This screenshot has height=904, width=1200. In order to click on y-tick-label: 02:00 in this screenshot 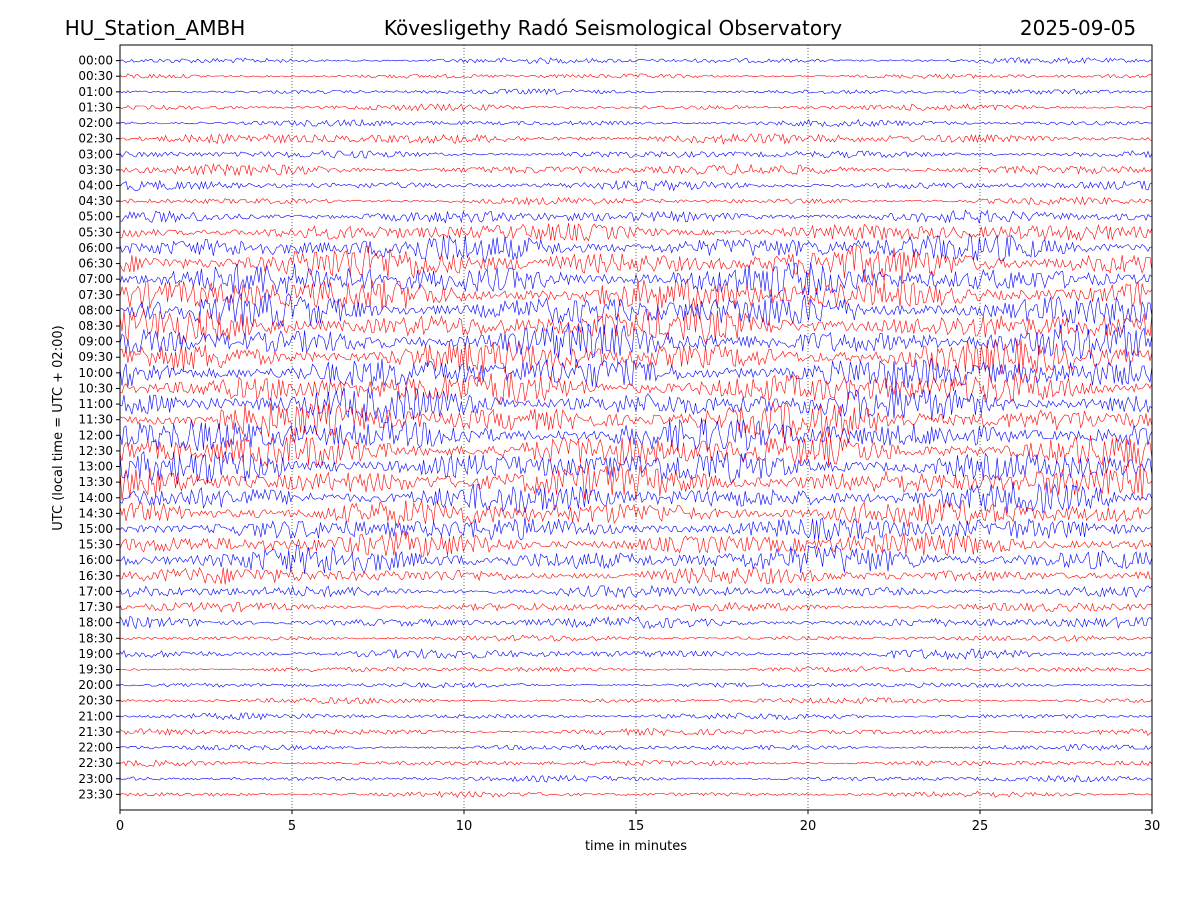, I will do `click(95, 123)`.